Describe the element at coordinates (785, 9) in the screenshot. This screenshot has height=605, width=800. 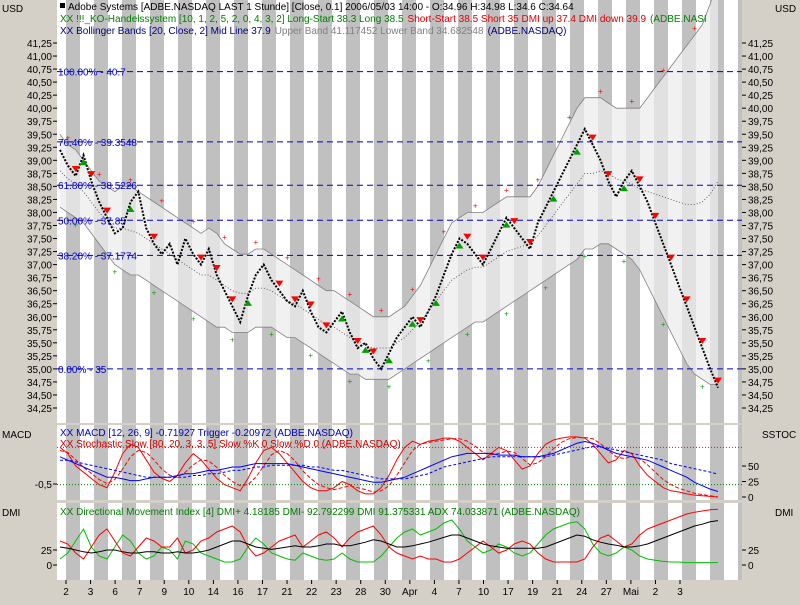
I see `y-unit-right: USD` at that location.